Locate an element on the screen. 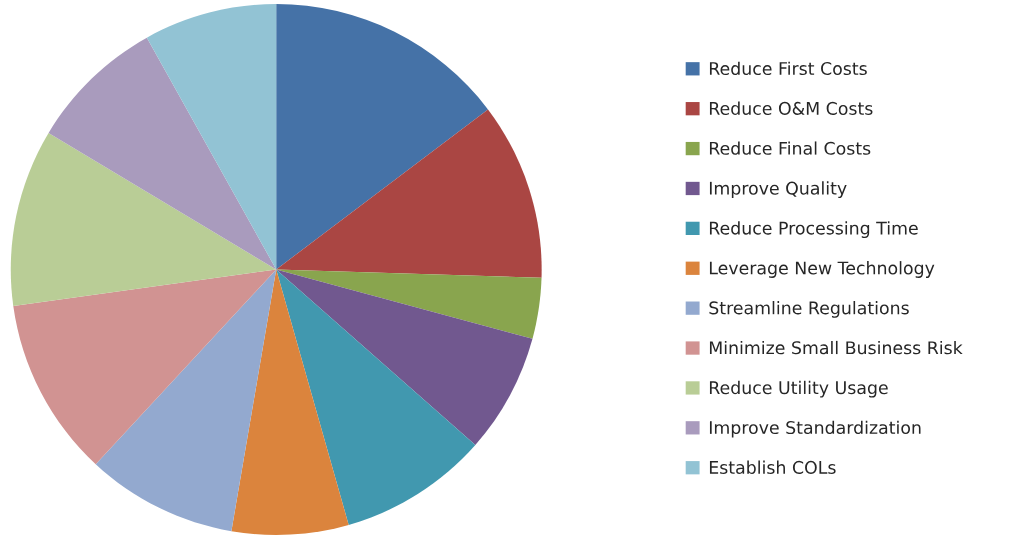 This screenshot has height=539, width=1023. legend-label: Establish COLs is located at coordinates (772, 467).